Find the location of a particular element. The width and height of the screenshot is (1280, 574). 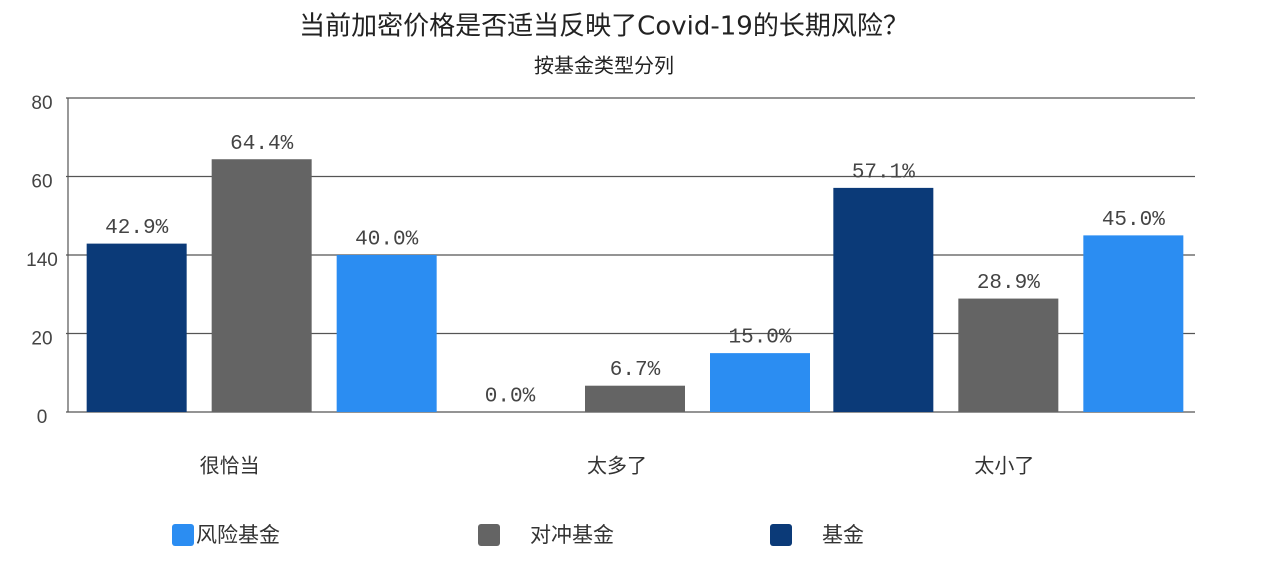

value-label: 45.0% is located at coordinates (1133, 220).